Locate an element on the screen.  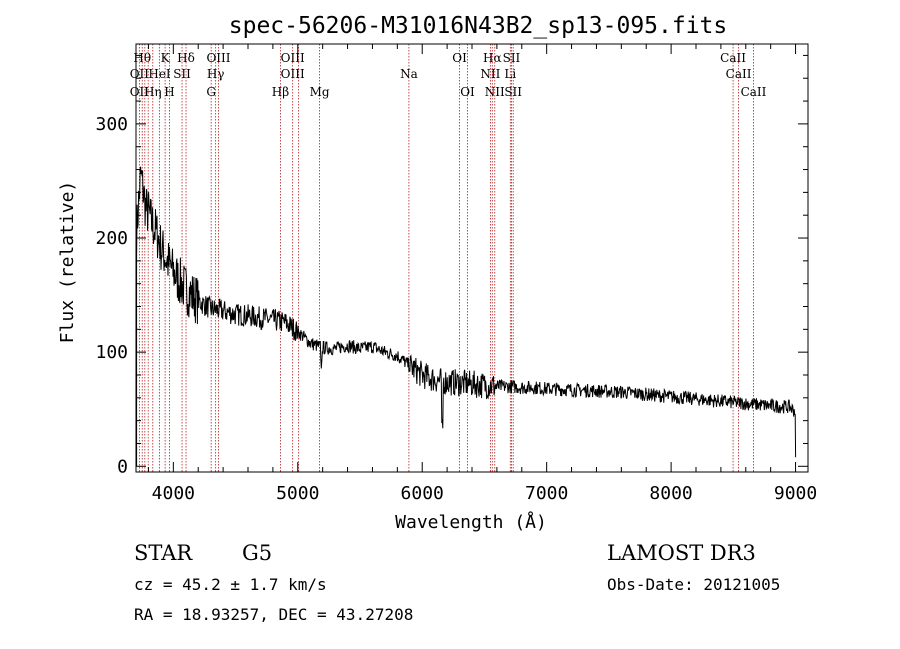
emission-line-label: Hα is located at coordinates (492, 58).